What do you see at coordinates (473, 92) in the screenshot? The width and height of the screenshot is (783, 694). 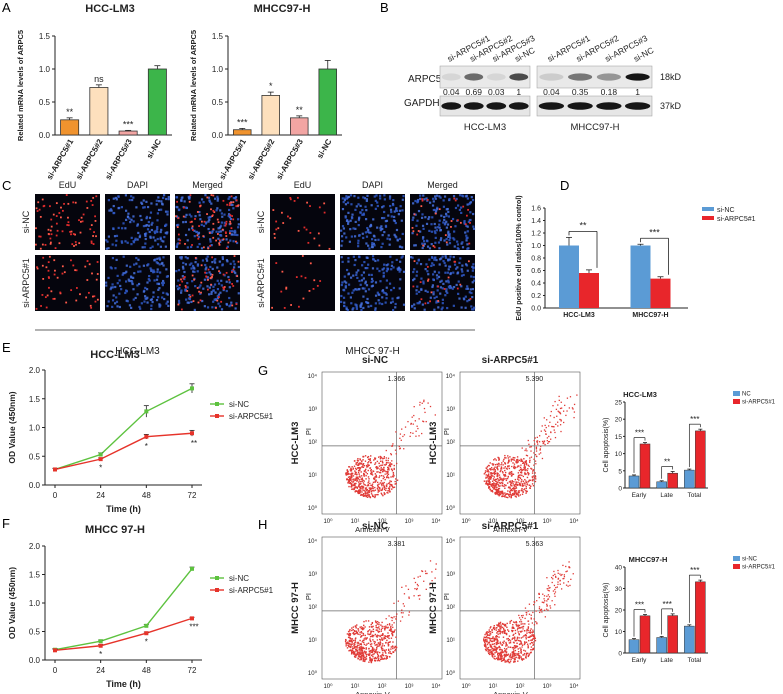 I see `wb-quant-value: 0.69` at bounding box center [473, 92].